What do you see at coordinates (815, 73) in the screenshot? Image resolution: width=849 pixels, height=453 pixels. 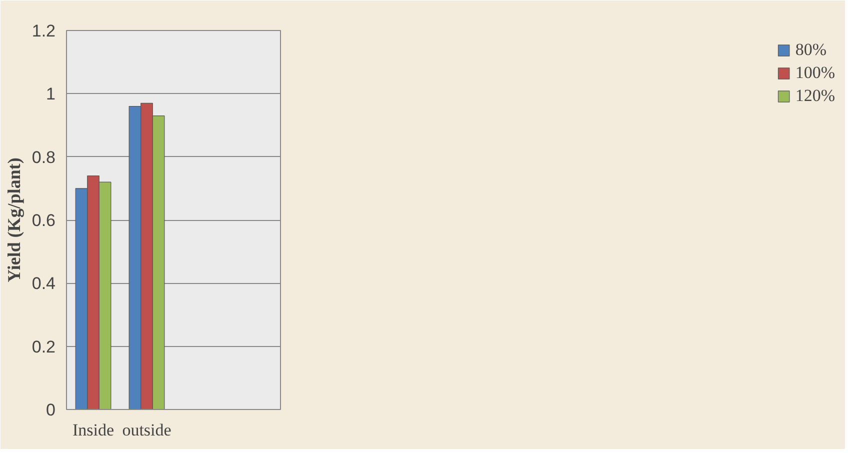 I see `legend-label: 100%` at bounding box center [815, 73].